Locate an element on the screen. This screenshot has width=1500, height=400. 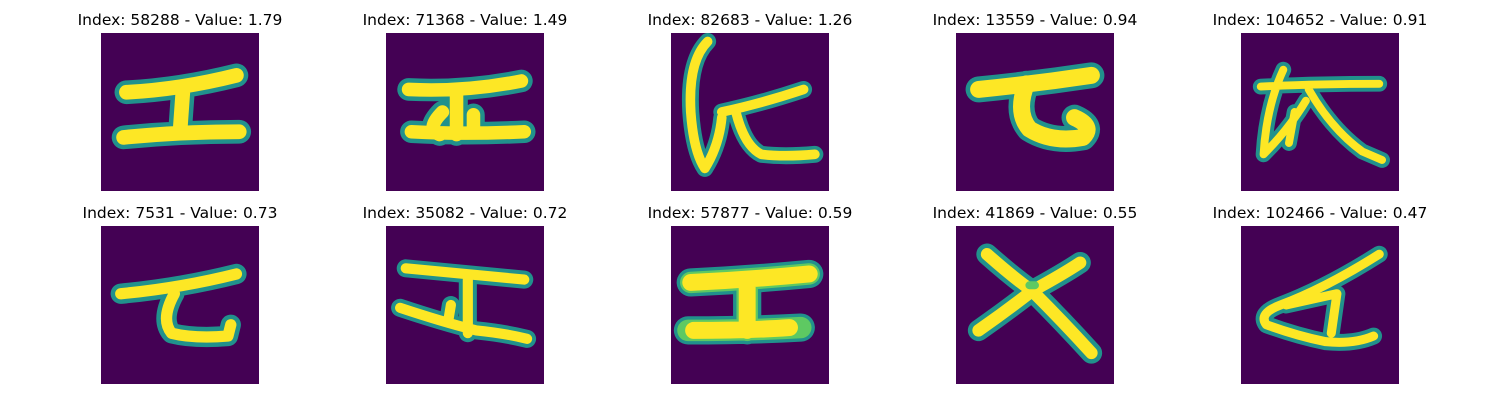
panel-2: Index: 71368 - Value: 1.49 is located at coordinates (465, 104).